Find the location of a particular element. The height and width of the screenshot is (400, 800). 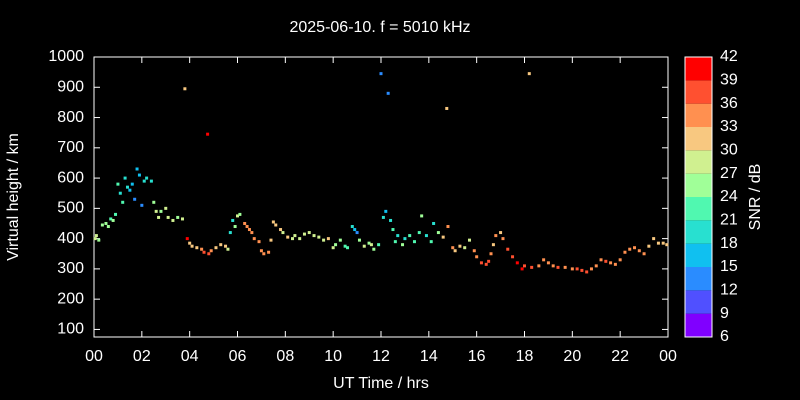

y-tick-label: 1000 is located at coordinates (66, 56).